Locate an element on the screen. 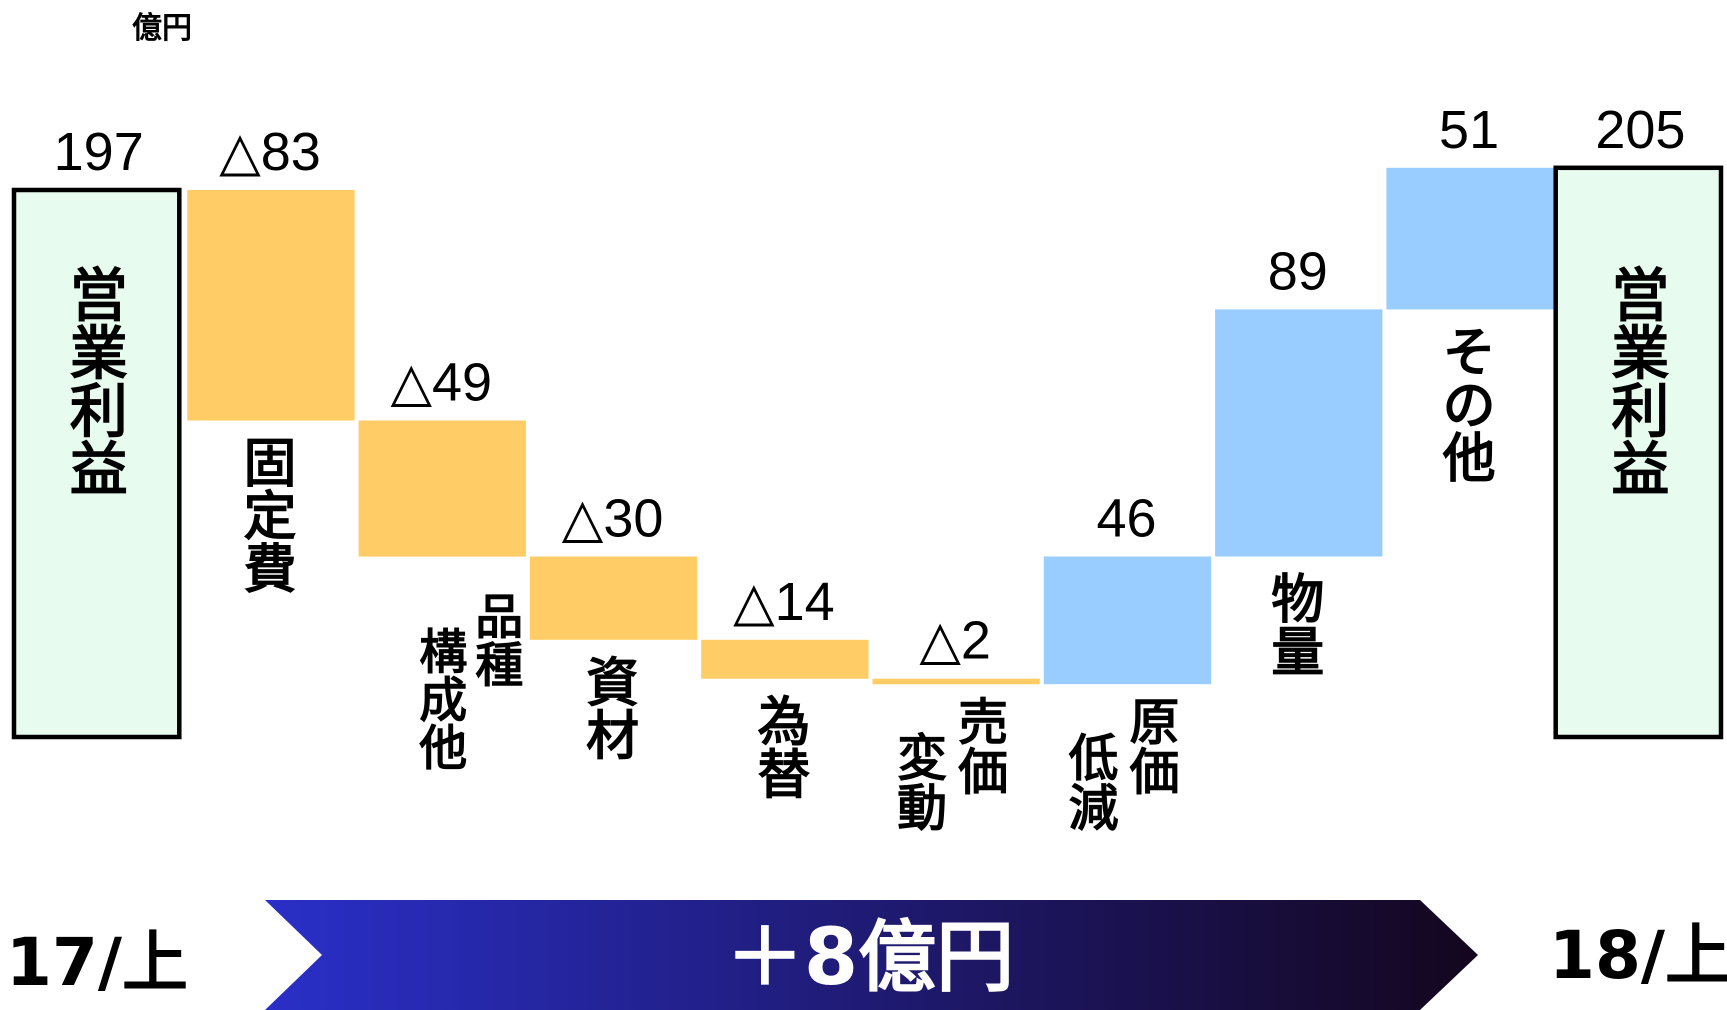 The height and width of the screenshot is (1010, 1727). category-label-0: 益 is located at coordinates (99, 470).